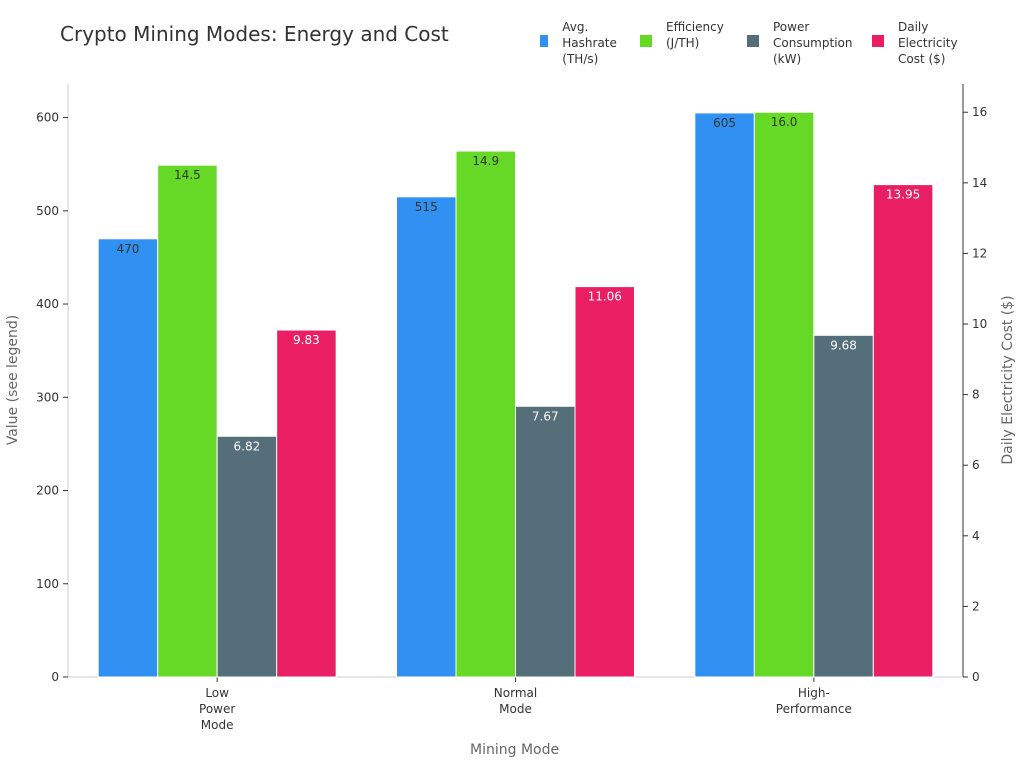 This screenshot has height=768, width=1024. I want to click on x-axis-label: Mining Mode, so click(515, 750).